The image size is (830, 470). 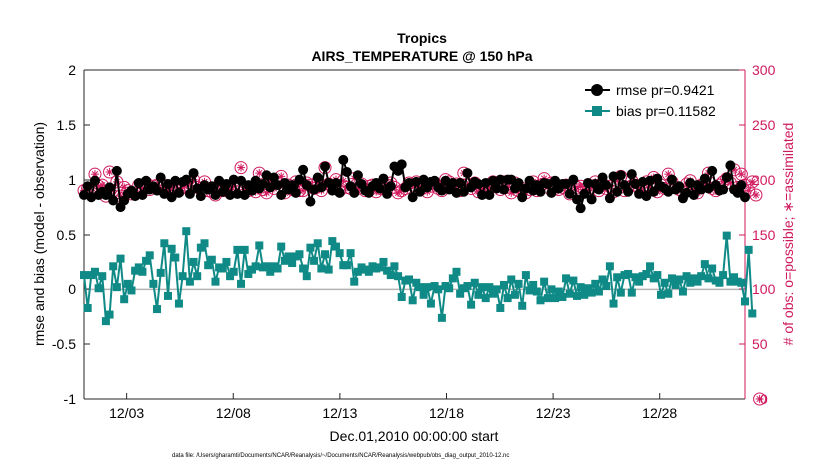 What do you see at coordinates (67, 235) in the screenshot?
I see `y-tick-label: 0.5` at bounding box center [67, 235].